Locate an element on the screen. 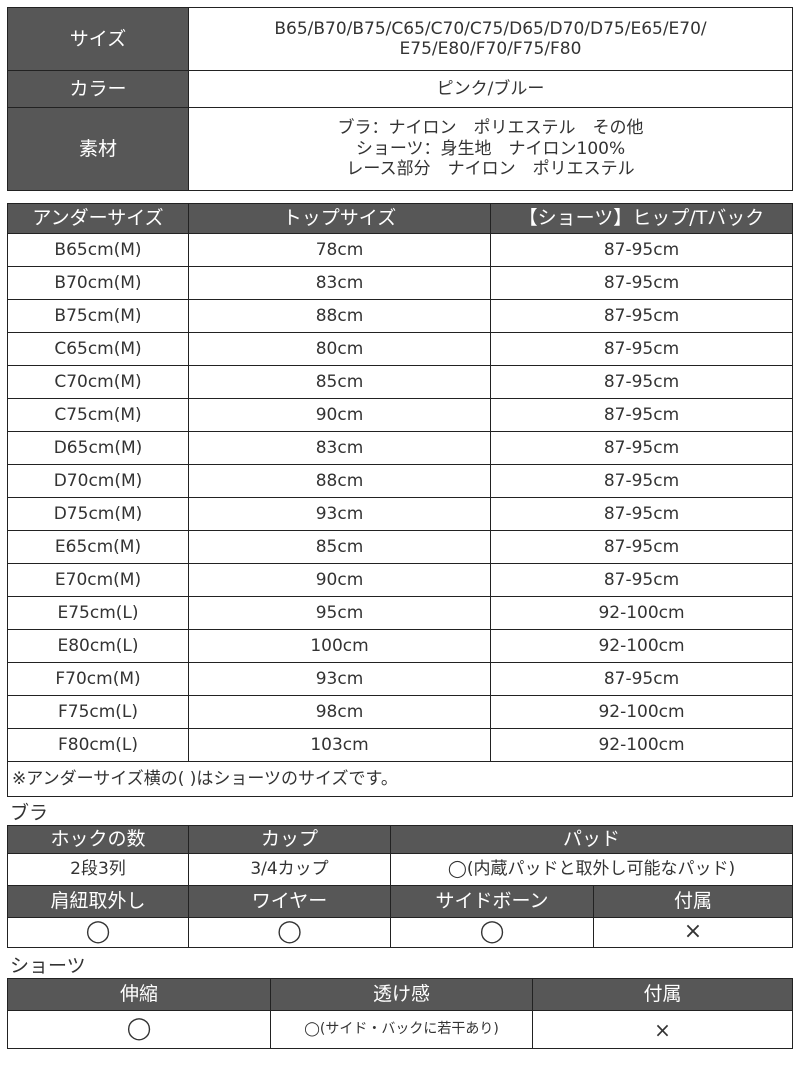 Image resolution: width=800 pixels, height=1067 pixels. under-size-cell: D75cm(M) is located at coordinates (98, 514).